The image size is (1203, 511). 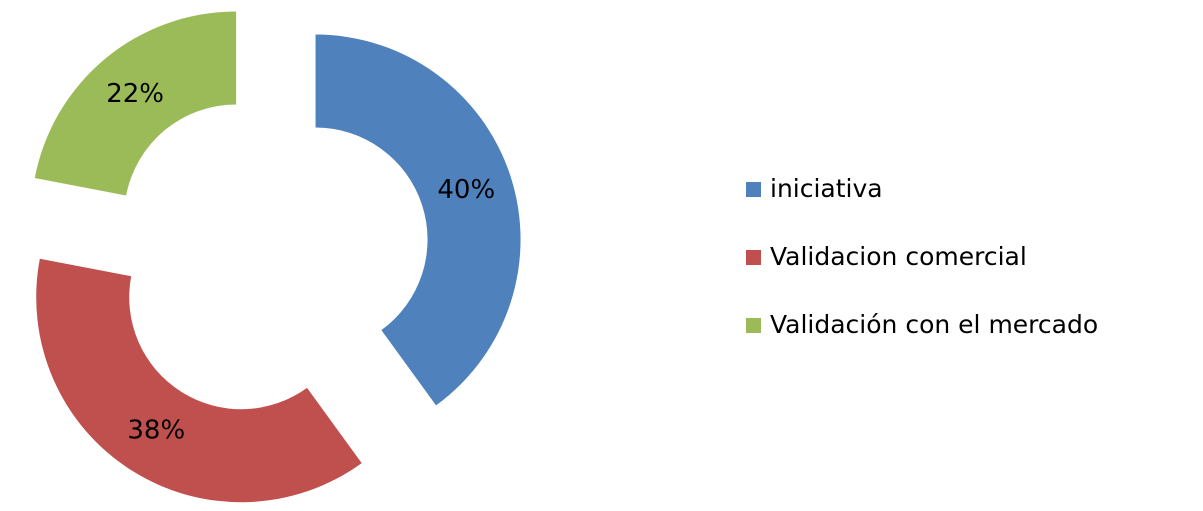 I want to click on legend-label: iniciativa, so click(x=826, y=188).